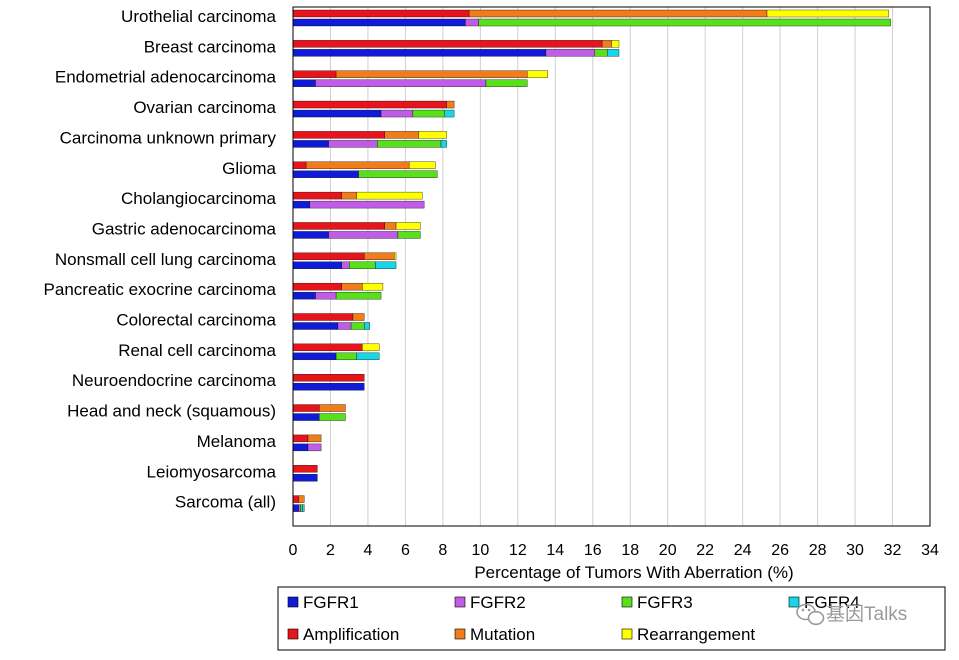 This screenshot has height=660, width=959. I want to click on x-axis-title: Percentage of Tumors With Aberration (%), so click(633, 572).